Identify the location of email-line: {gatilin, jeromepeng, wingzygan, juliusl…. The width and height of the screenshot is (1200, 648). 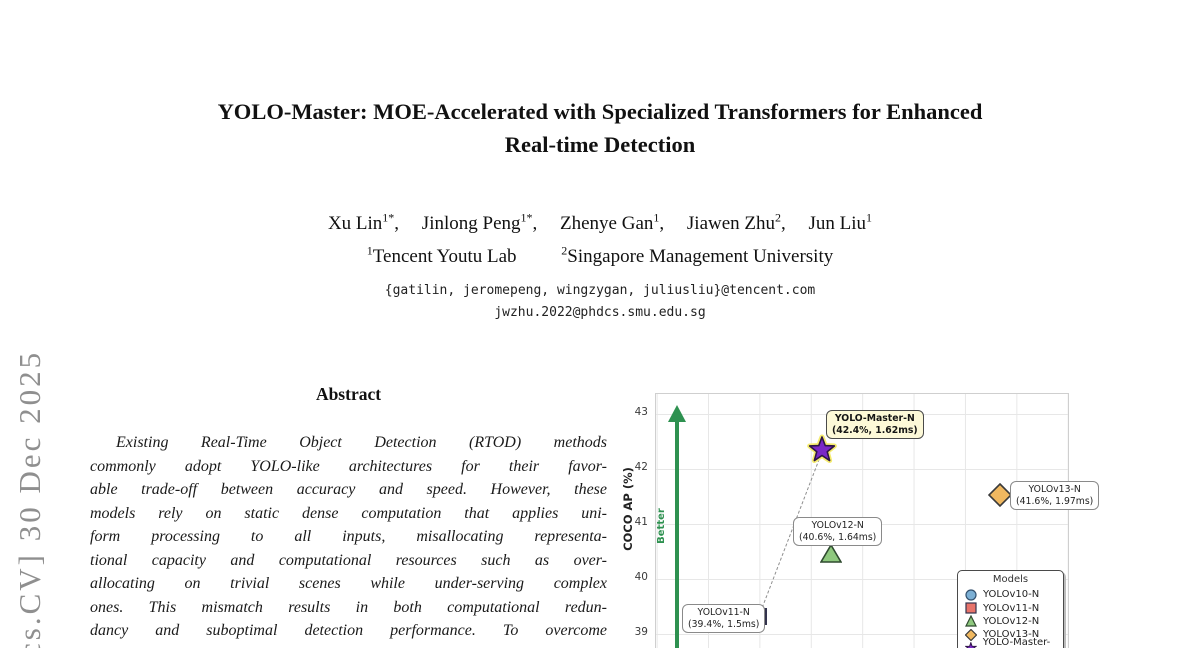
(600, 290).